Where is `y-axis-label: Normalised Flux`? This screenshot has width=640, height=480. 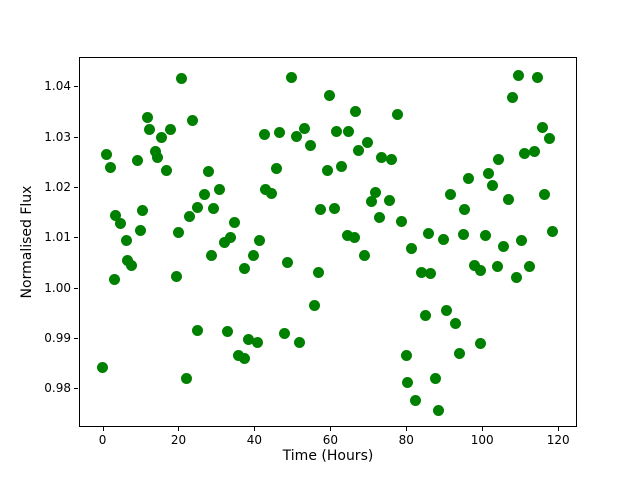 y-axis-label: Normalised Flux is located at coordinates (27, 242).